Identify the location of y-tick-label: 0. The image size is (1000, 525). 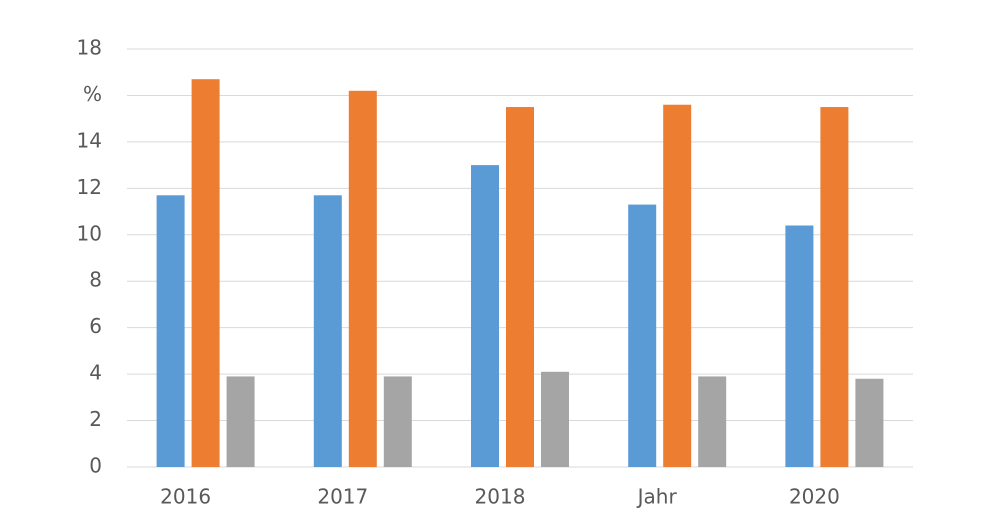
(95, 466).